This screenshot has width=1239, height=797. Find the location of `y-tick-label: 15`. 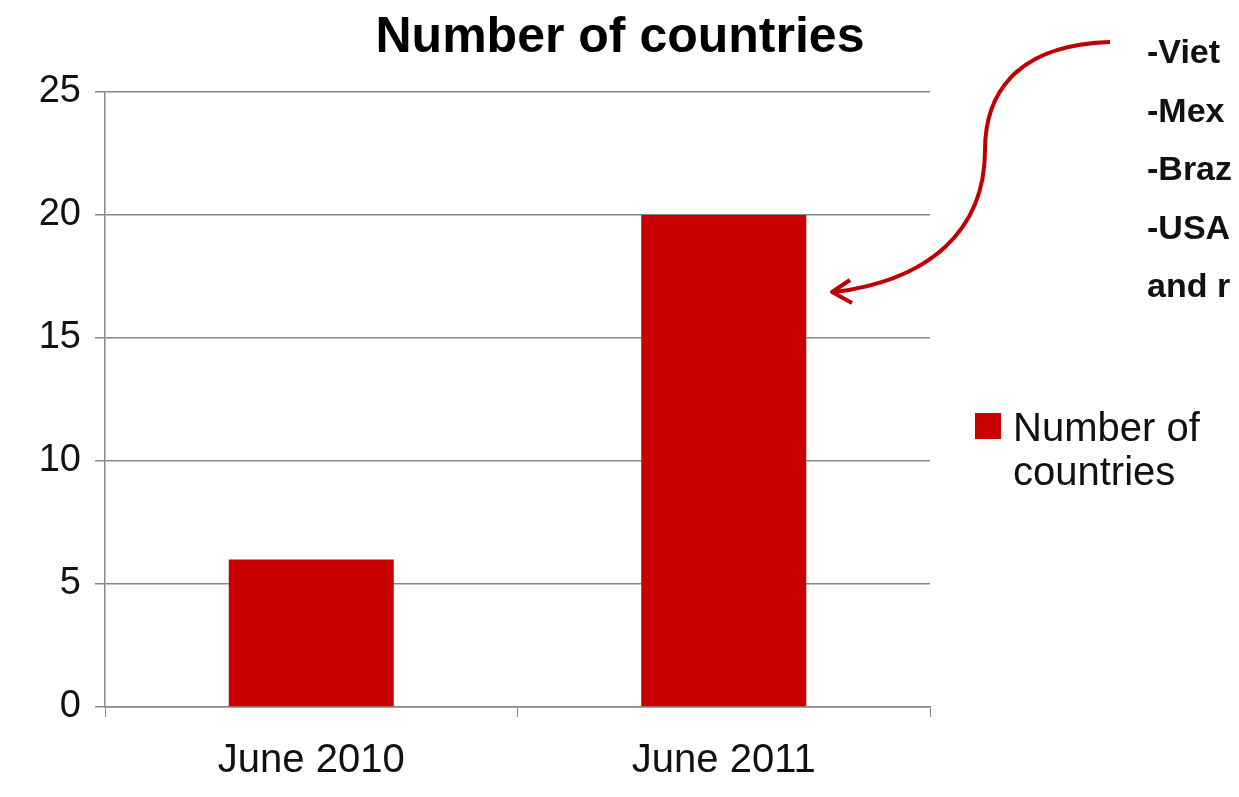

y-tick-label: 15 is located at coordinates (59, 335).